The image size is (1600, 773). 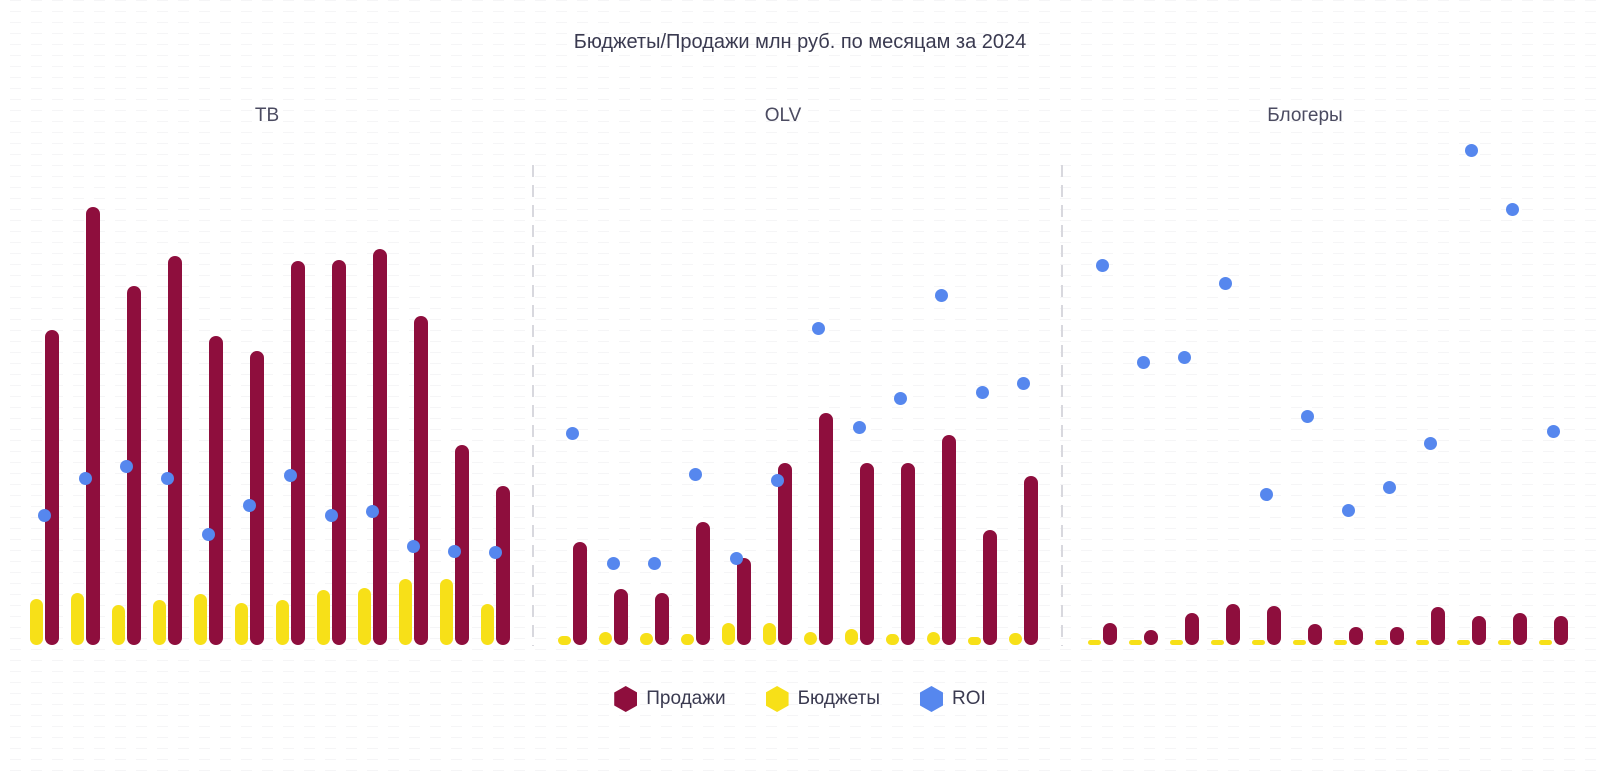 What do you see at coordinates (822, 699) in the screenshot?
I see `legend-item-budgets: Бюджеты` at bounding box center [822, 699].